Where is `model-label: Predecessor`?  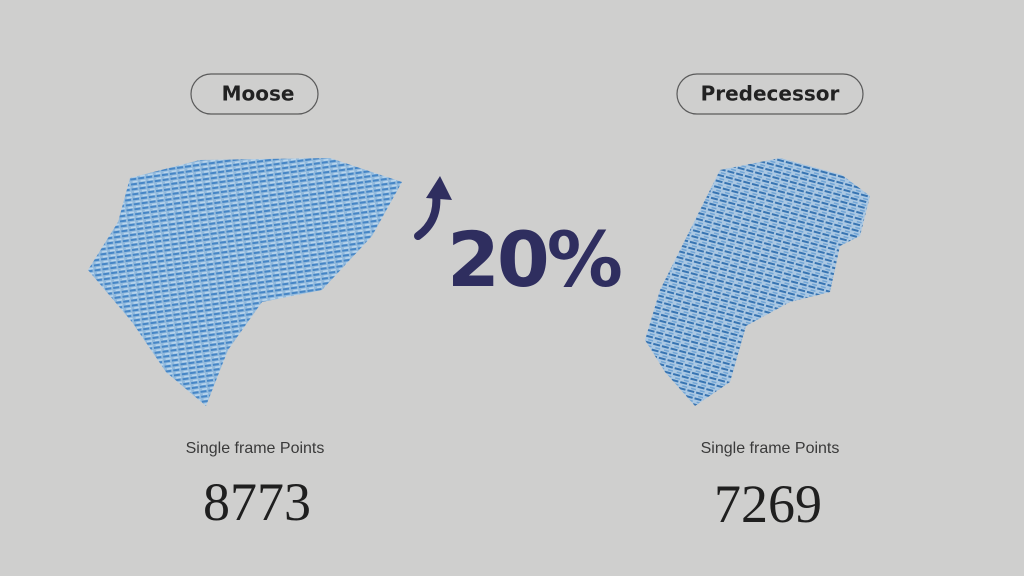 model-label: Predecessor is located at coordinates (770, 94).